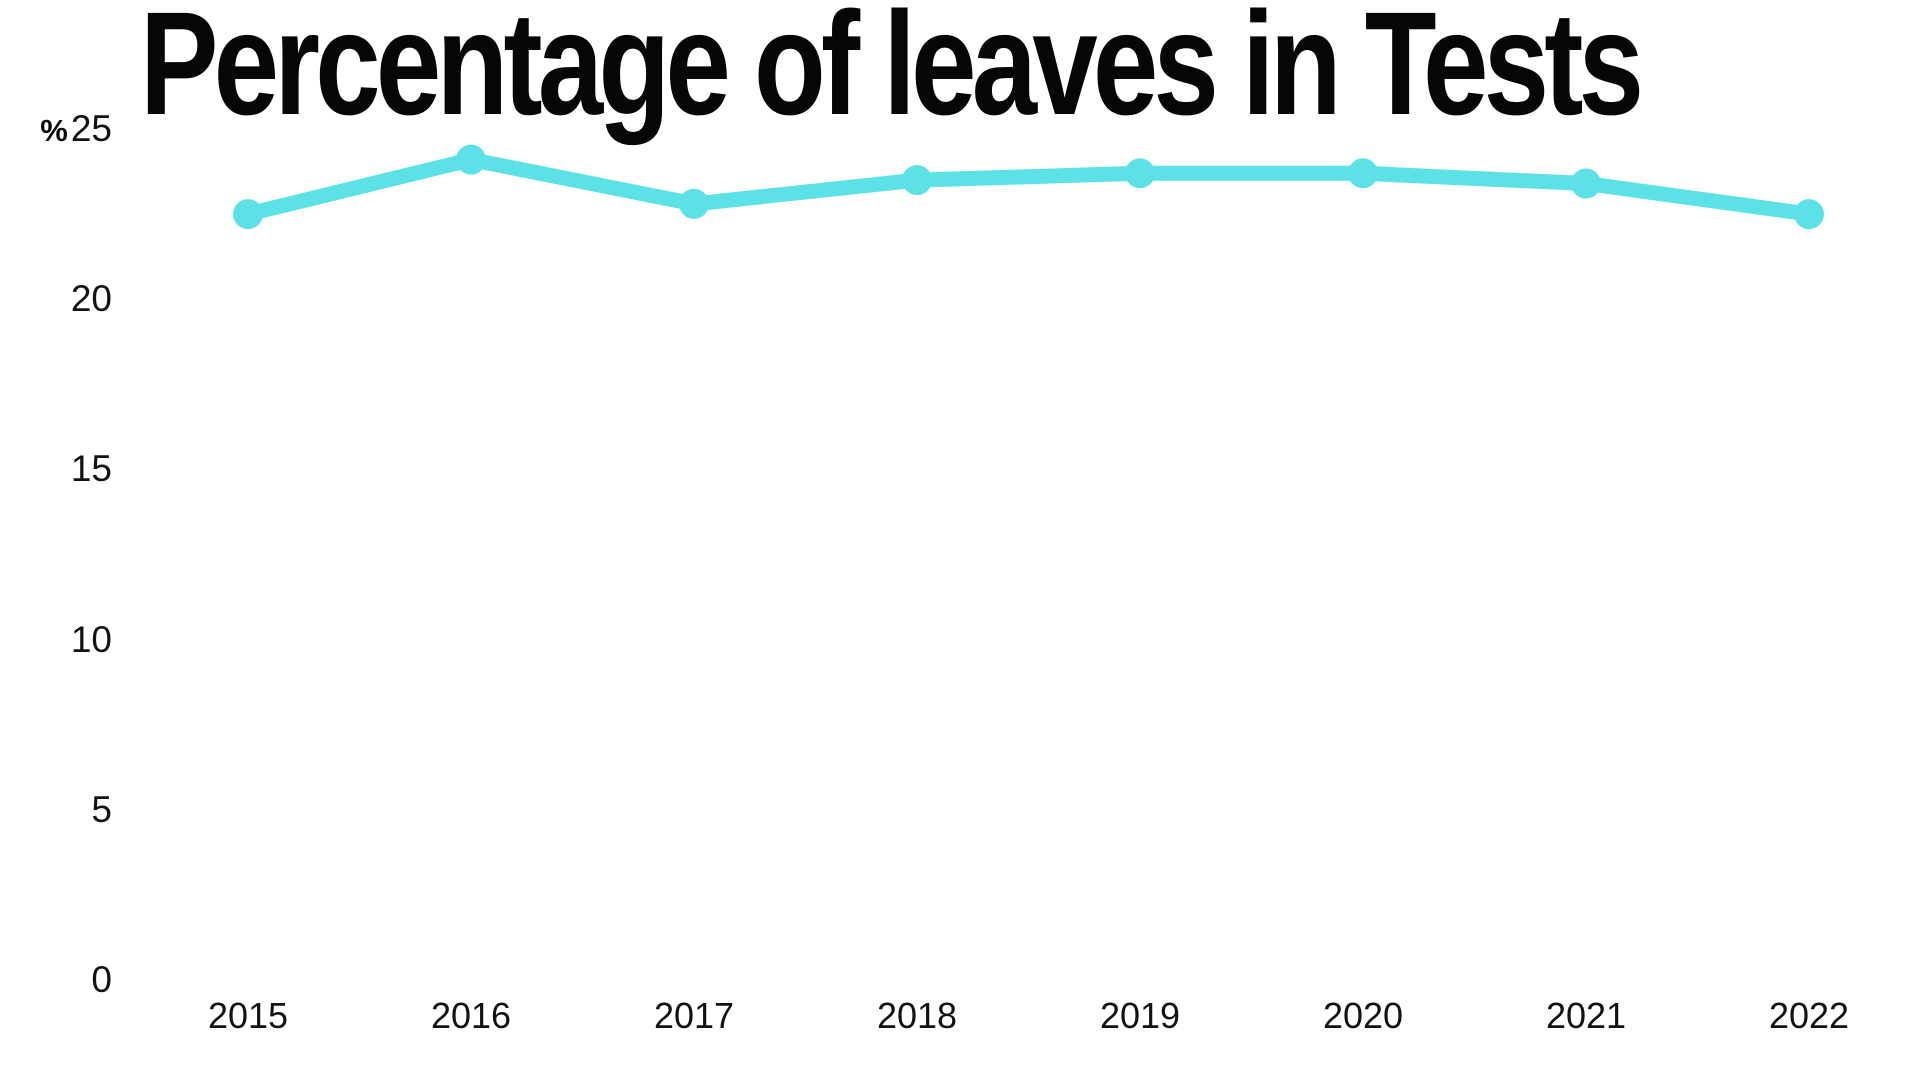 The image size is (1920, 1080). Describe the element at coordinates (62, 299) in the screenshot. I see `y-tick-20: 20` at that location.